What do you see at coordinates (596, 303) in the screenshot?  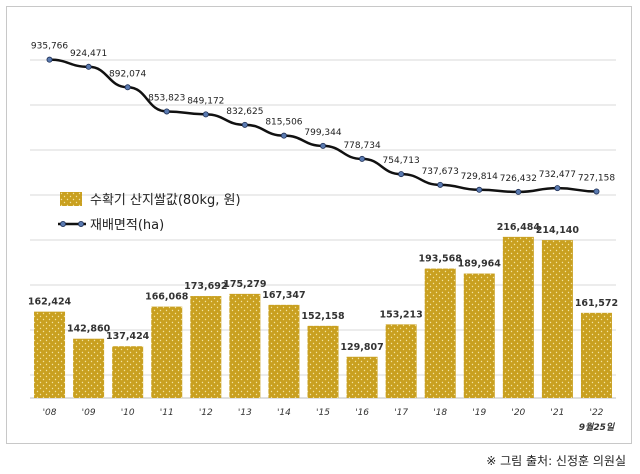 I see `bar-data-label: 161,572` at bounding box center [596, 303].